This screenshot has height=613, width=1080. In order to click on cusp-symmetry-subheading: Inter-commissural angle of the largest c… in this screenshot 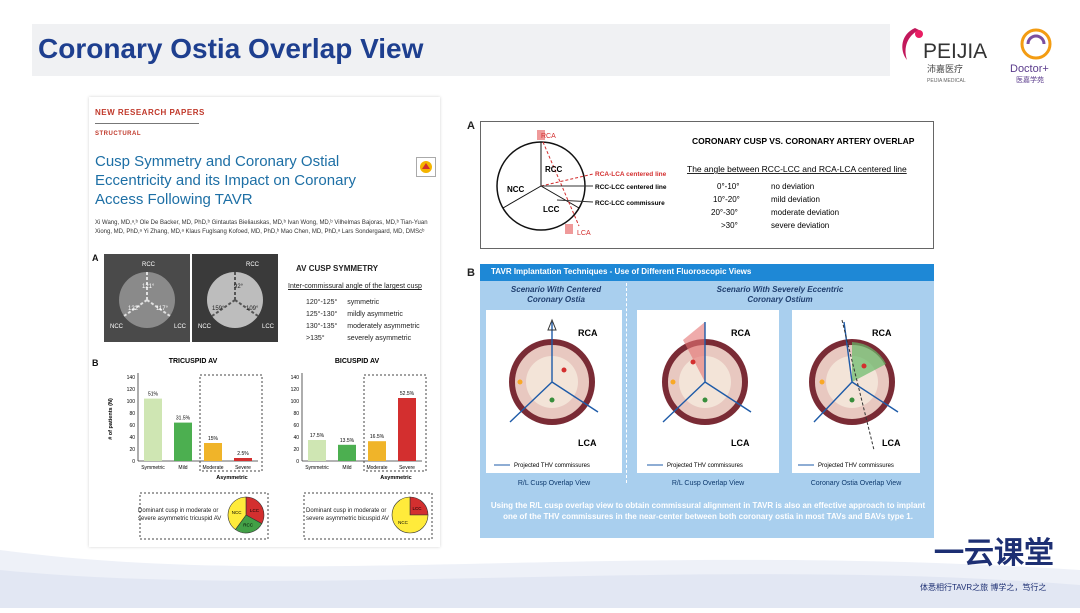, I will do `click(355, 286)`.